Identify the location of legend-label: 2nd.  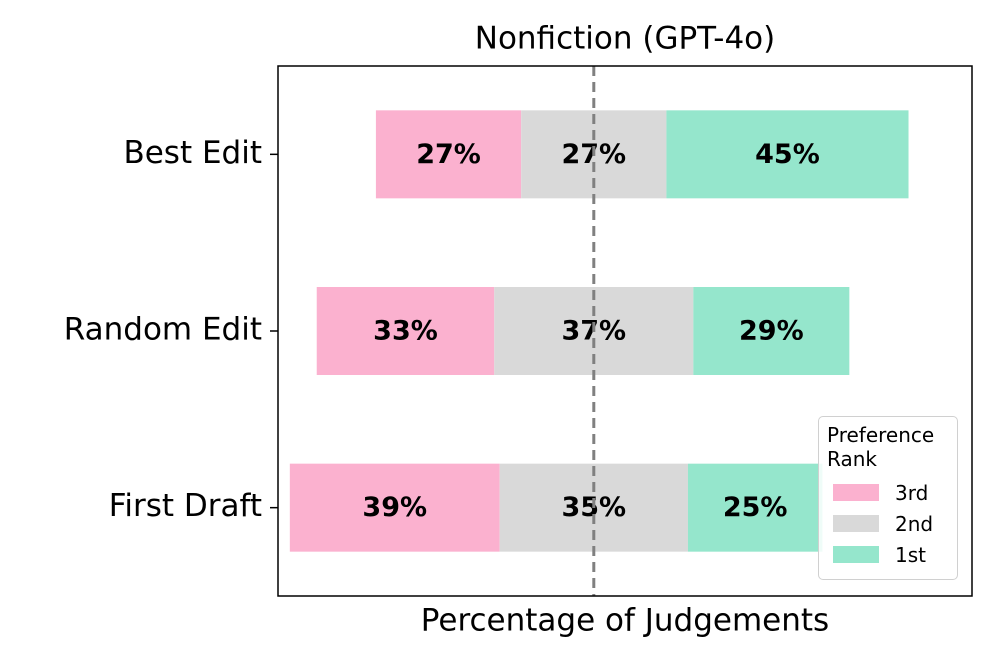
(914, 523).